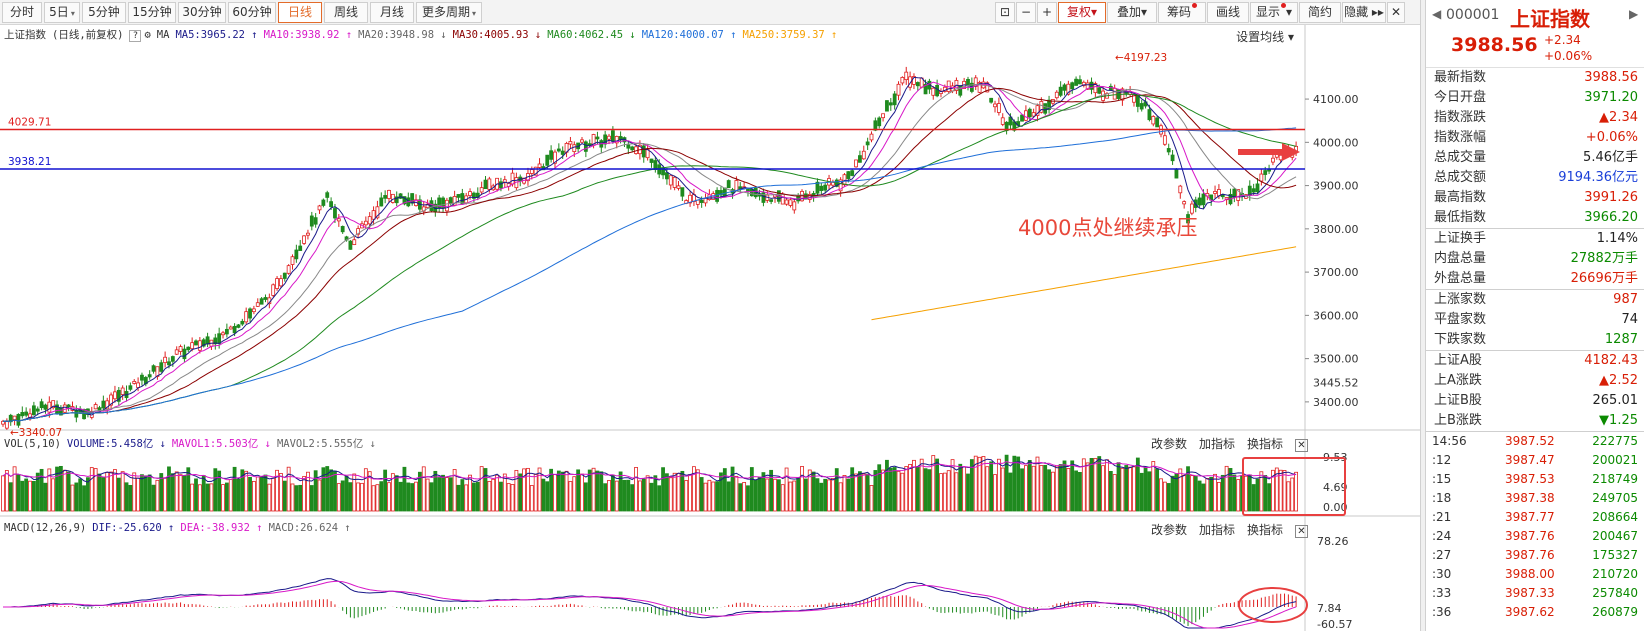 This screenshot has height=631, width=1644. What do you see at coordinates (1274, 12) in the screenshot?
I see `tool-button-7: 显示 ▾` at bounding box center [1274, 12].